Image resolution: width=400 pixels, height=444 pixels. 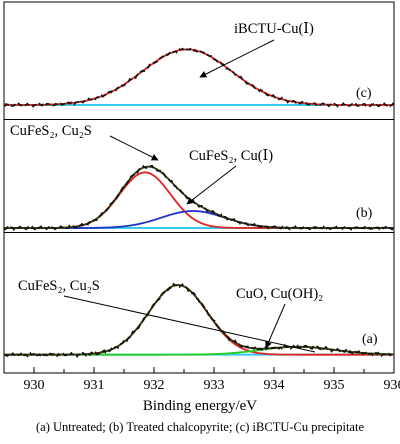 I want to click on x-tick-label-930: 930, so click(x=34, y=385).